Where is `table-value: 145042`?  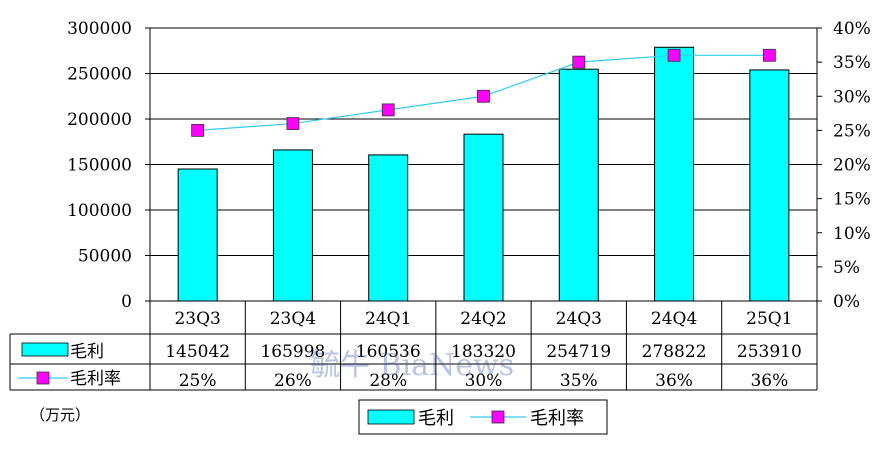 table-value: 145042 is located at coordinates (197, 352).